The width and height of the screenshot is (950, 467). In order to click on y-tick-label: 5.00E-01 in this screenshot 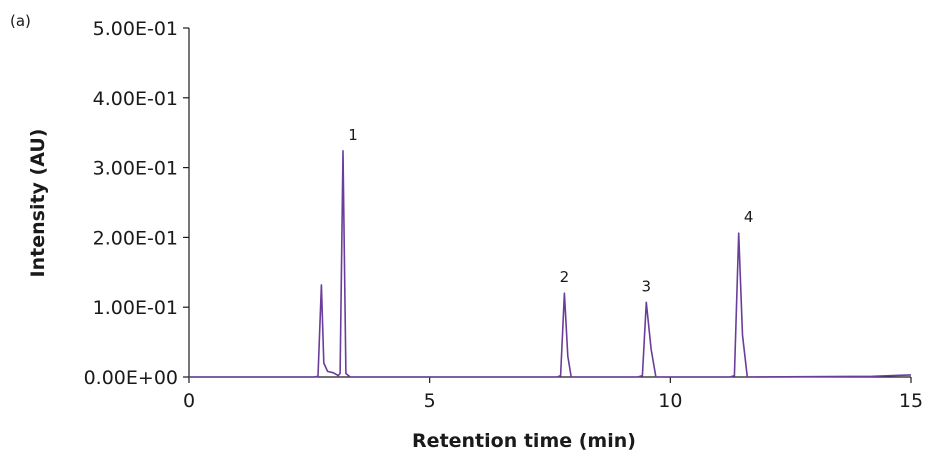, I will do `click(135, 29)`.